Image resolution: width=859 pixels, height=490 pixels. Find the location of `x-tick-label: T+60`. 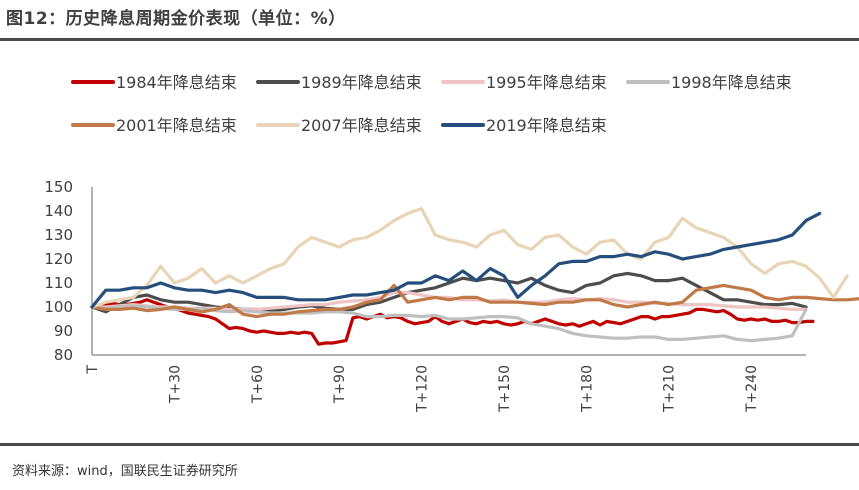

x-tick-label: T+60 is located at coordinates (258, 384).